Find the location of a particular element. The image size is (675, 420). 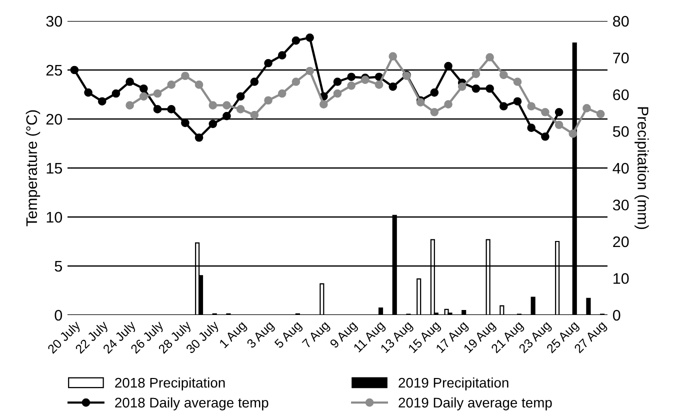

y2-tick-label: 70 is located at coordinates (621, 58).